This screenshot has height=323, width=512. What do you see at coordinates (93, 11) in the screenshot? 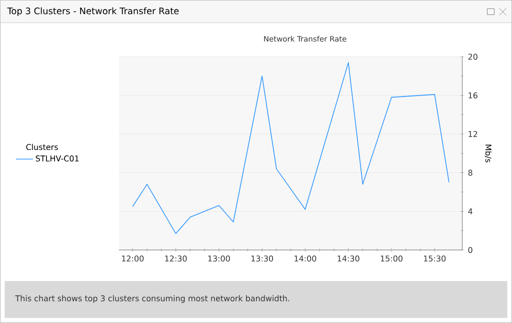
I see `chart-title: Top 3 Clusters - Network Transfer Rate` at bounding box center [93, 11].